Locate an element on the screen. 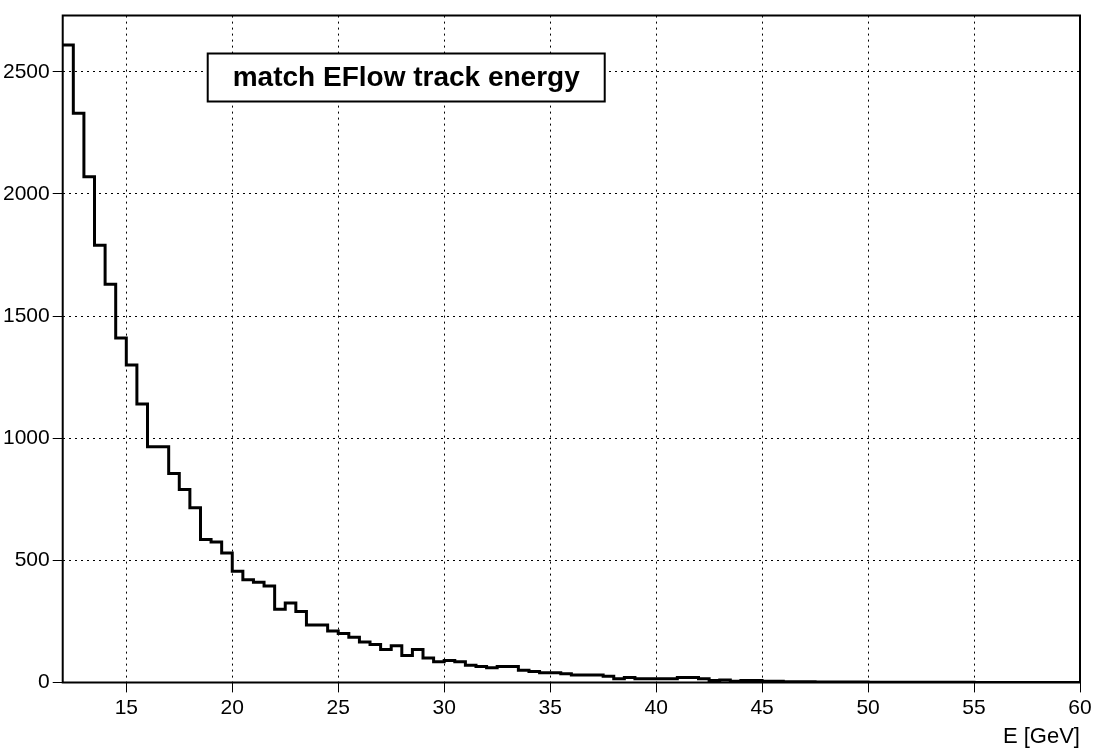 The height and width of the screenshot is (754, 1102). y-tick-label: 1500 is located at coordinates (26, 314).